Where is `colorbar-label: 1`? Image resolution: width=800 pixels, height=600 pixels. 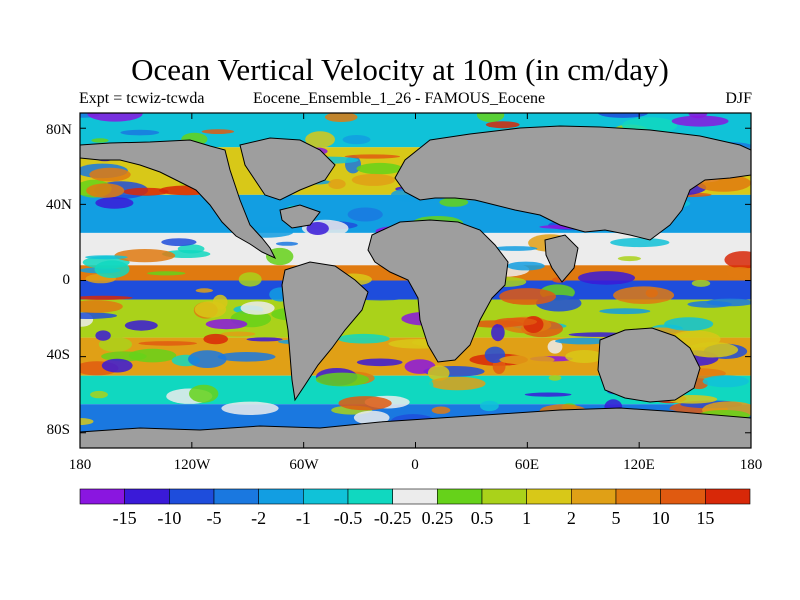
colorbar-label: 1 is located at coordinates (527, 518).